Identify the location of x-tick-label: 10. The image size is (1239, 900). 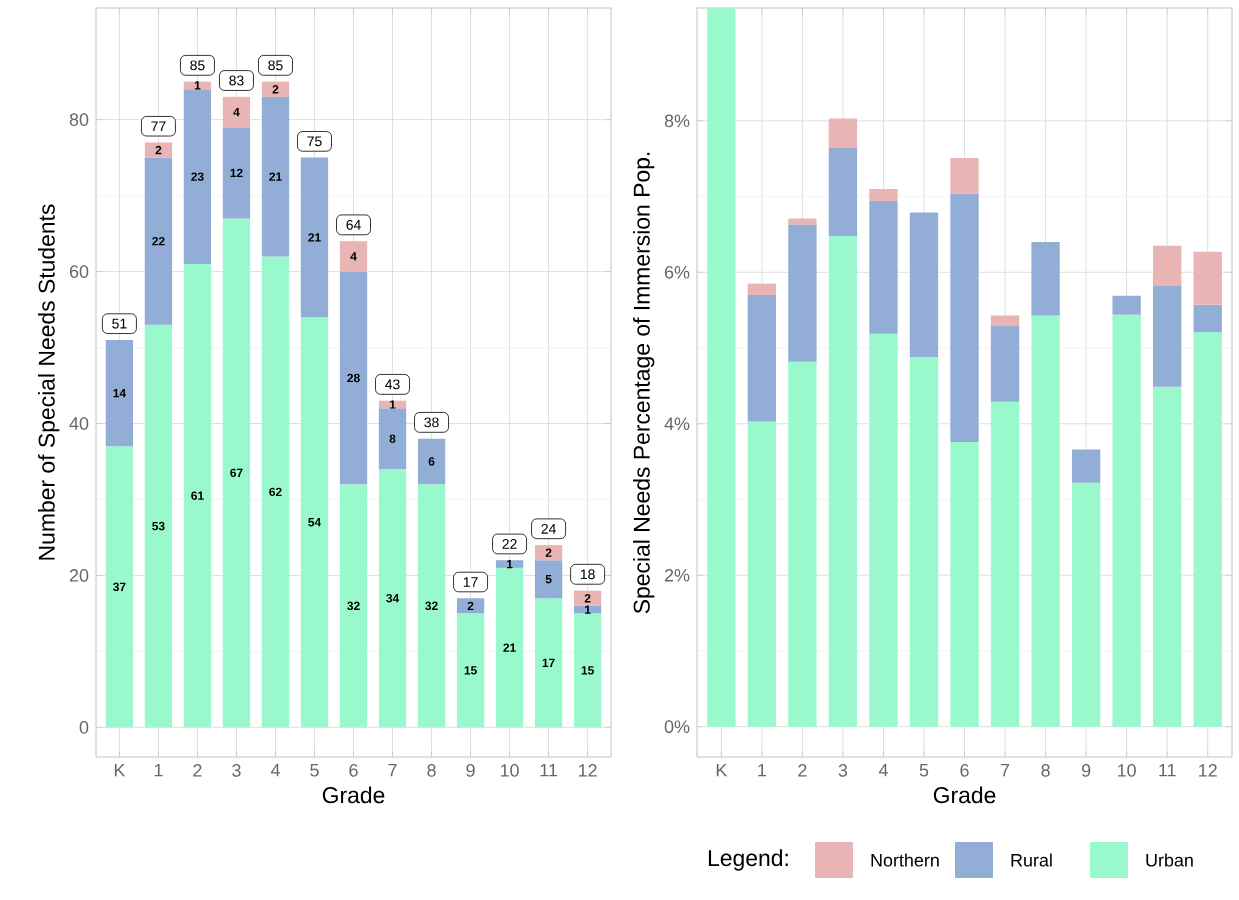
(1127, 770).